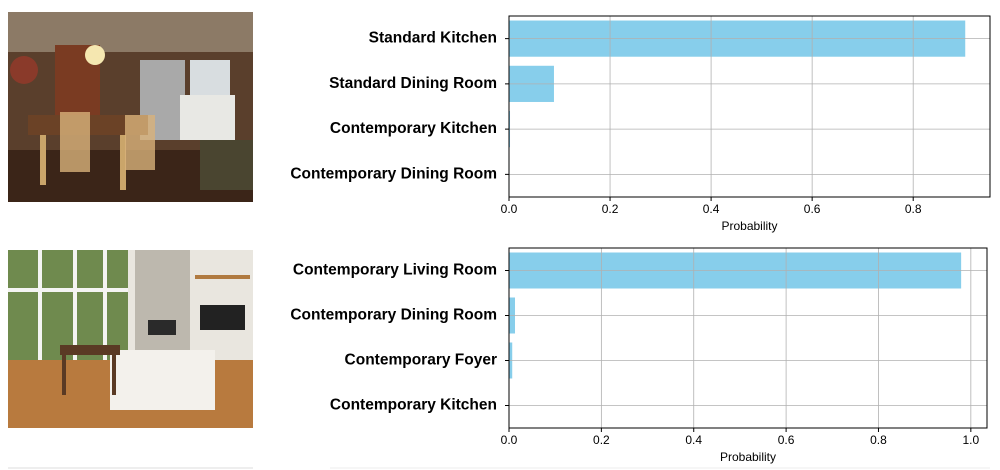 The height and width of the screenshot is (470, 1000). What do you see at coordinates (421, 360) in the screenshot?
I see `y-tick-label: Contemporary Foyer` at bounding box center [421, 360].